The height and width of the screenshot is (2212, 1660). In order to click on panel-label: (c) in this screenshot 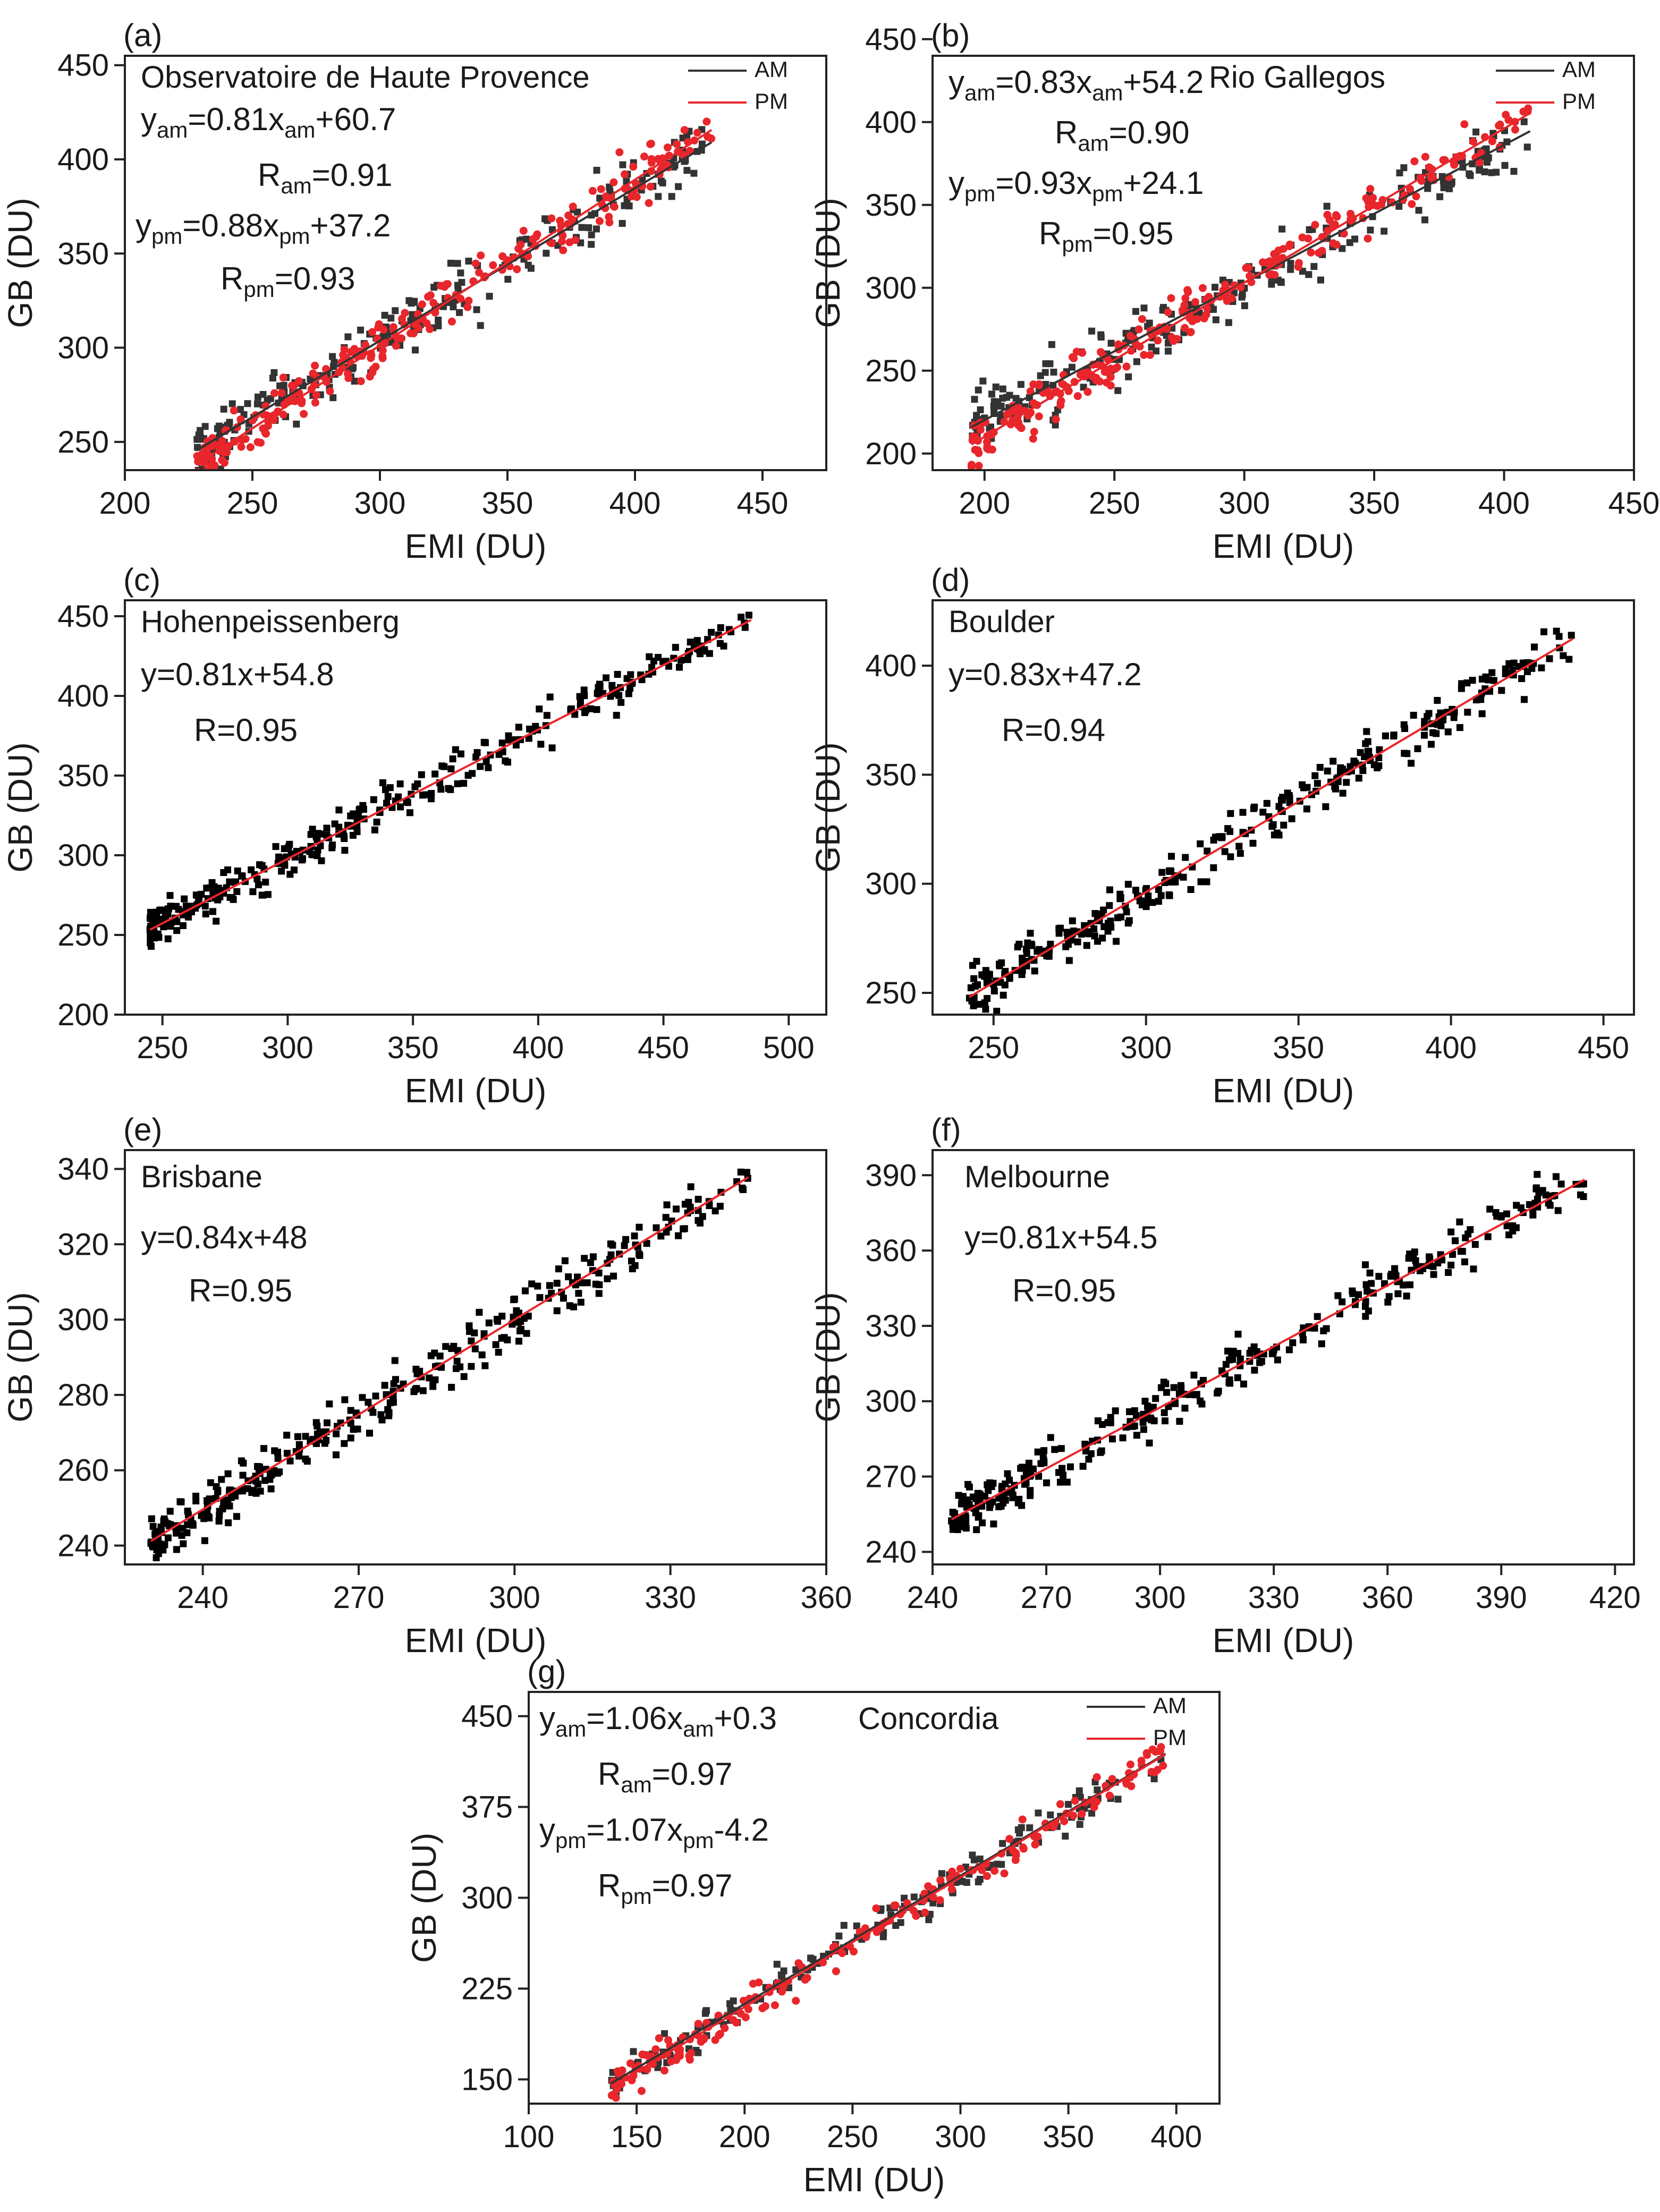, I will do `click(141, 580)`.